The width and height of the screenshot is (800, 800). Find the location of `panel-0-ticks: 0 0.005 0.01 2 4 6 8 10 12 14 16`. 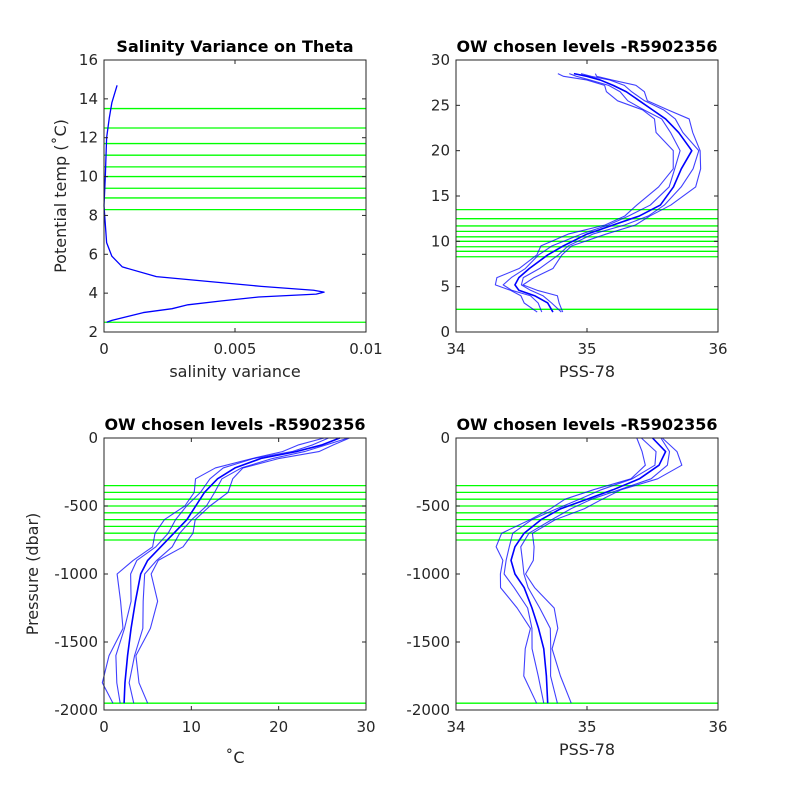

panel-0-ticks: 0 0.005 0.01 2 4 6 8 10 12 14 16 is located at coordinates (231, 204).